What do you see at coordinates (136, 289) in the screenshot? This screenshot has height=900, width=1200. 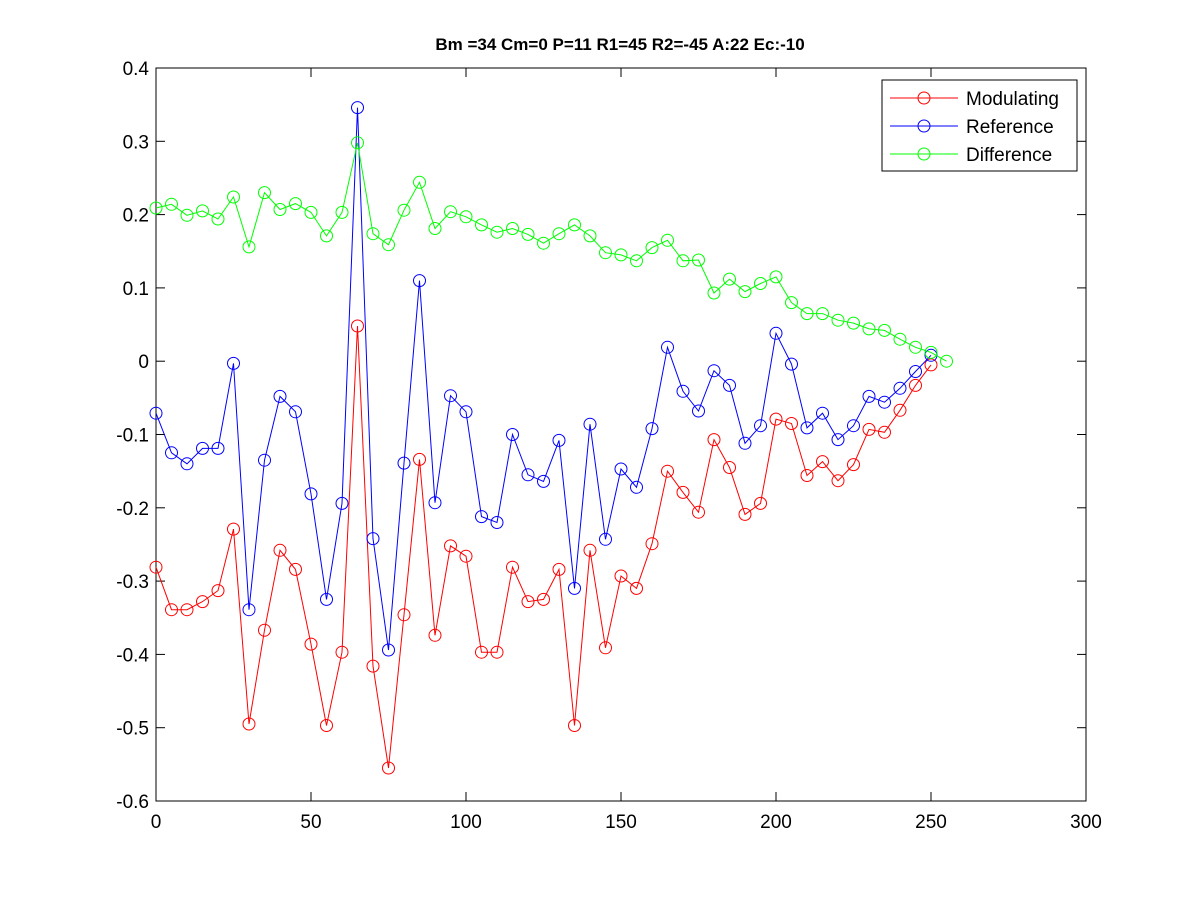 I see `y-tick-label: 0.1` at bounding box center [136, 289].